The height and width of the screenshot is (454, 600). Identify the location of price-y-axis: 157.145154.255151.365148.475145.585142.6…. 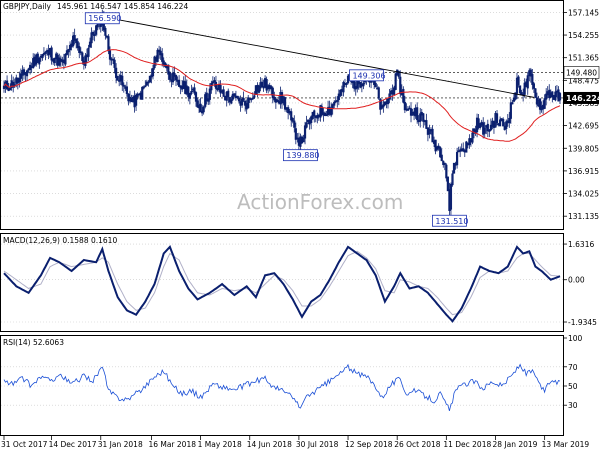
(581, 114).